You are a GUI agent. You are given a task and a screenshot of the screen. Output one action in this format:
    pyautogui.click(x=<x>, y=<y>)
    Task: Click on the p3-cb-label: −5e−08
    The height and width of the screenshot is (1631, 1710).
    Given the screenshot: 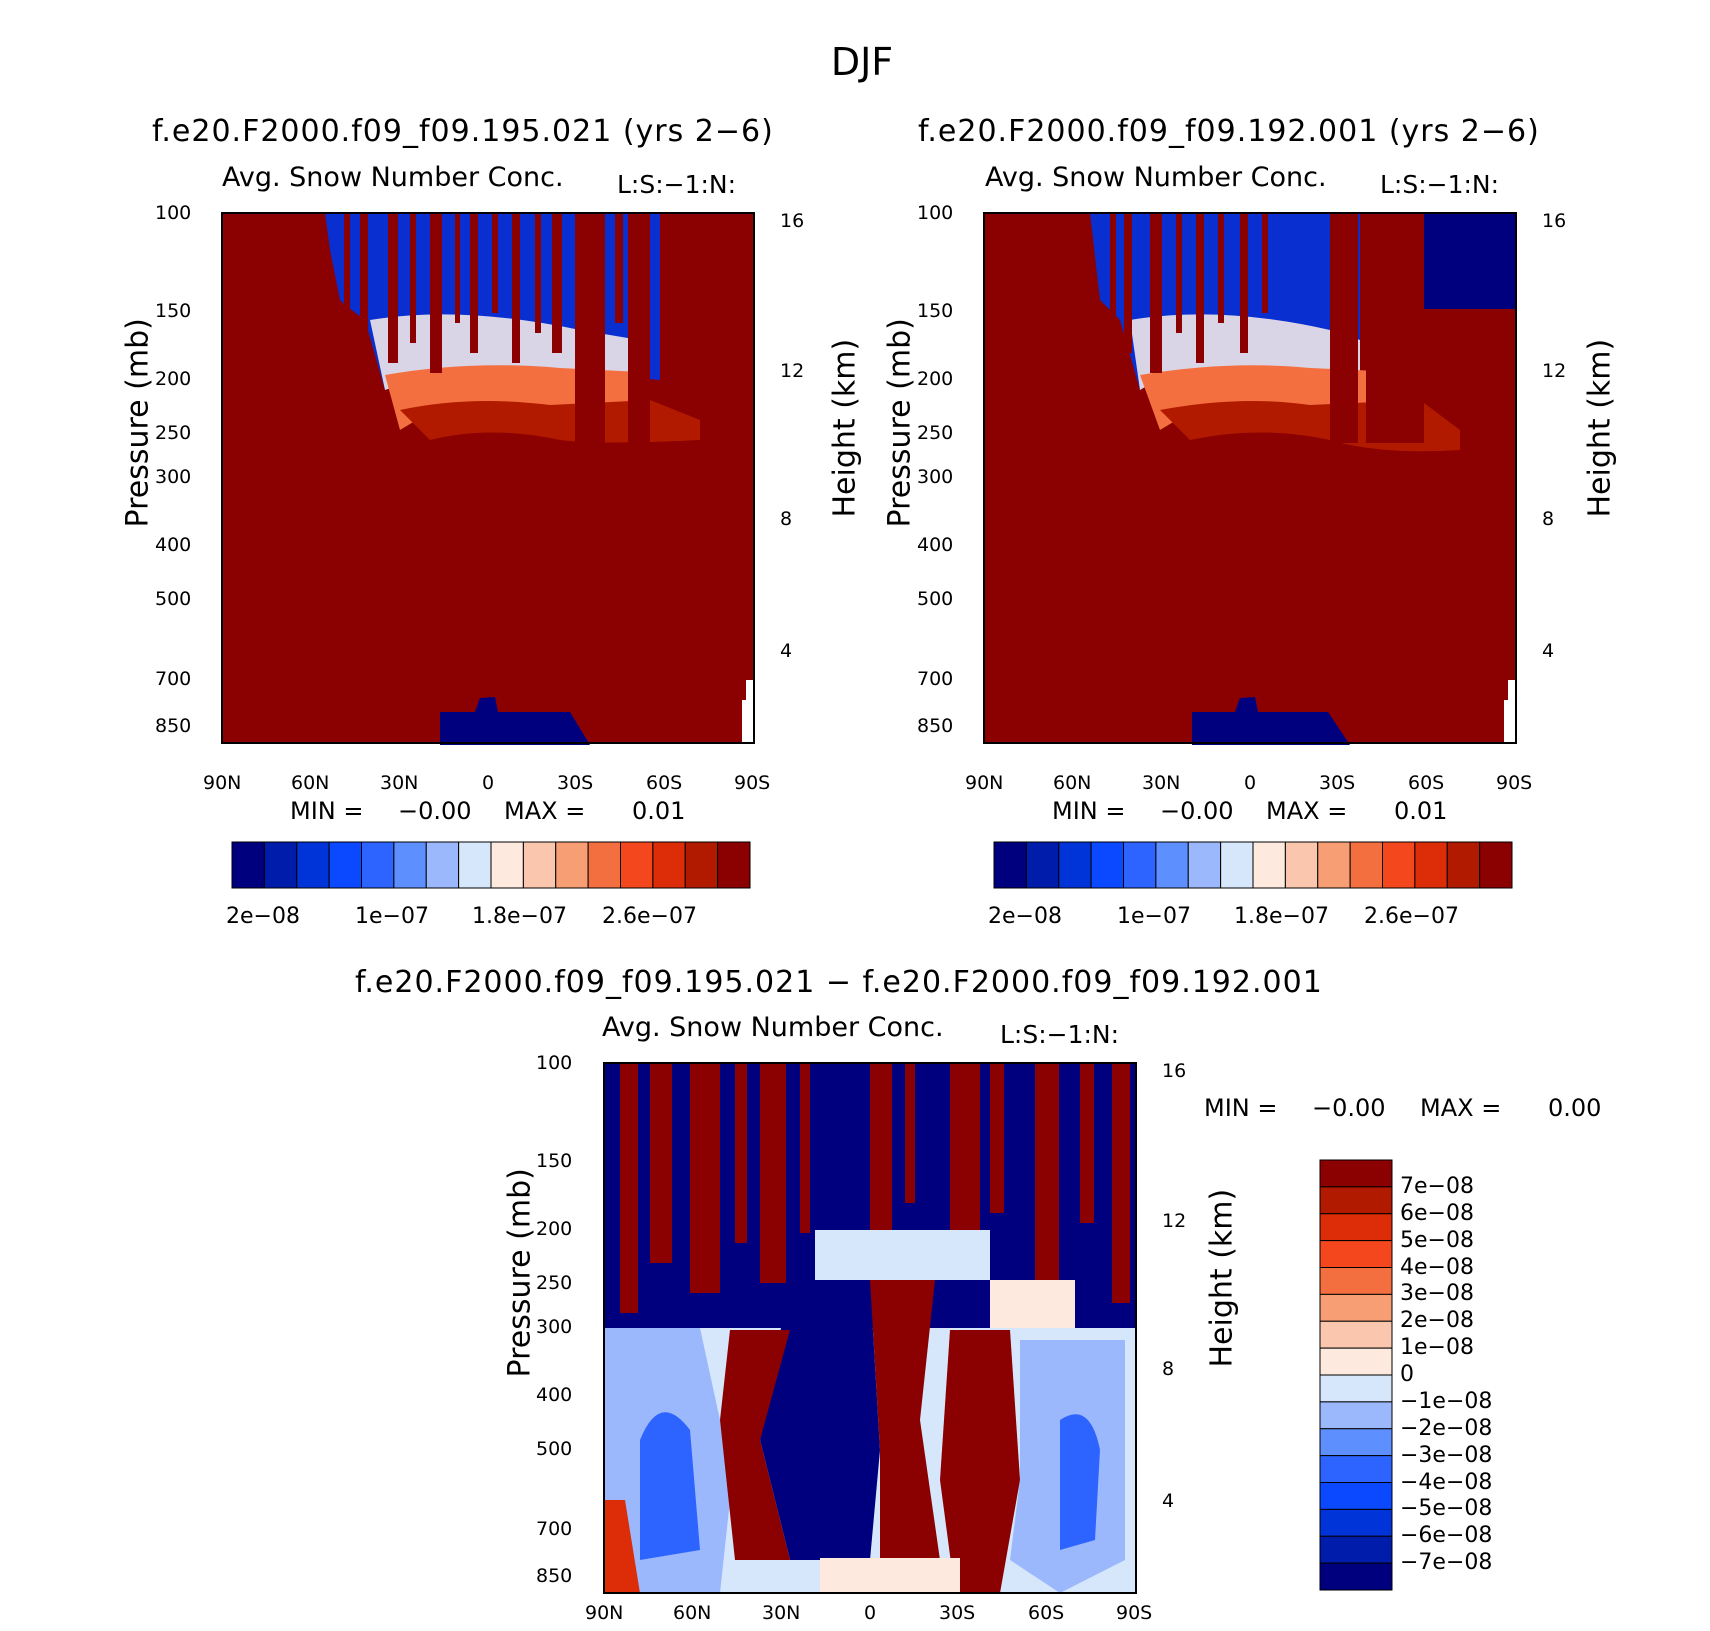 What is the action you would take?
    pyautogui.click(x=1446, y=1509)
    